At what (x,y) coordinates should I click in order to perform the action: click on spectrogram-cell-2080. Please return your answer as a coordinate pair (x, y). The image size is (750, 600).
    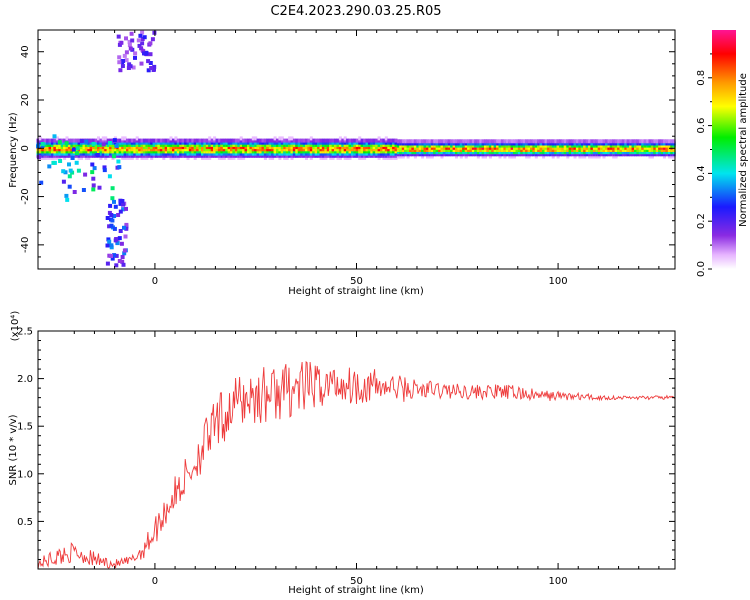
    Looking at the image, I should click on (652, 143).